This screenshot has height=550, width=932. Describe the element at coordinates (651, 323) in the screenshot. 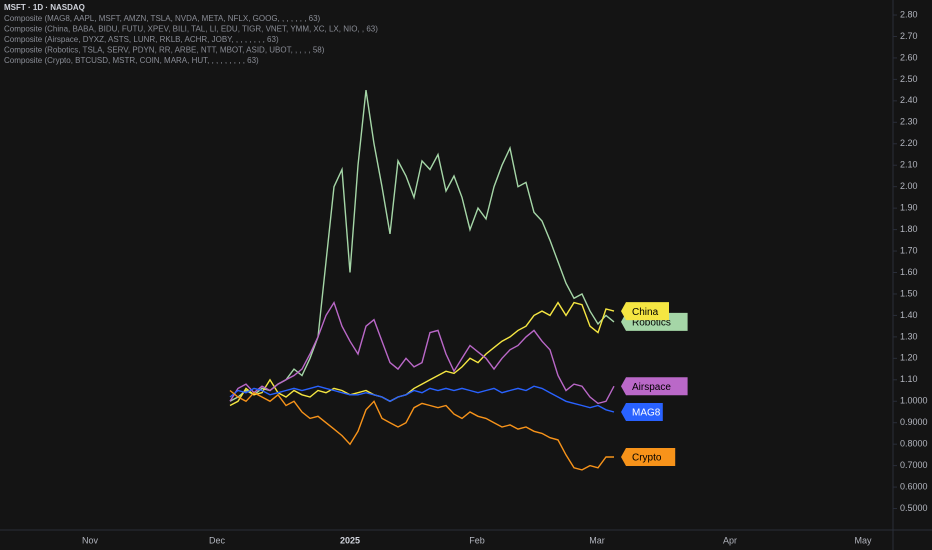

I see `legend-entry: Robotics` at that location.